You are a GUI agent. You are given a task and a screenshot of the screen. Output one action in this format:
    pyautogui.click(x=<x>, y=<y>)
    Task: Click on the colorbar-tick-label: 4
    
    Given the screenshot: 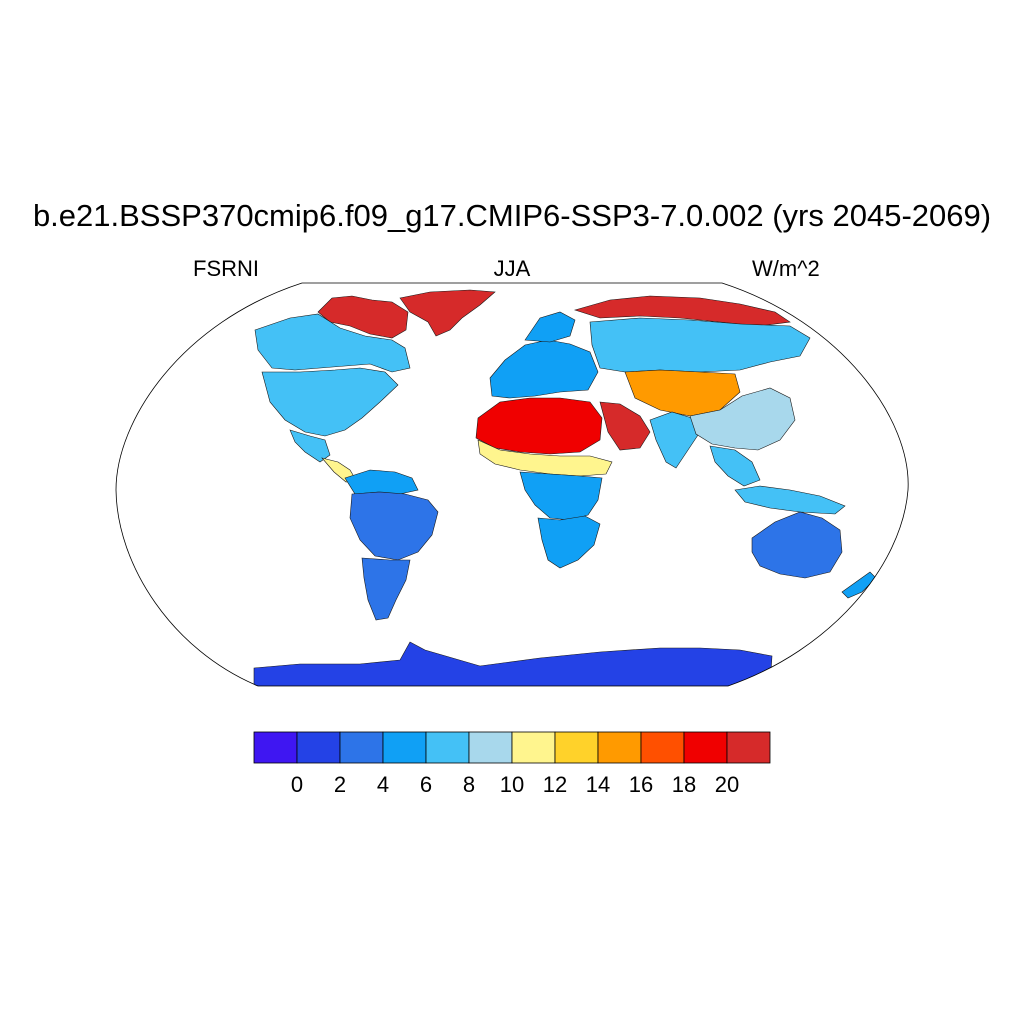 What is the action you would take?
    pyautogui.click(x=383, y=784)
    